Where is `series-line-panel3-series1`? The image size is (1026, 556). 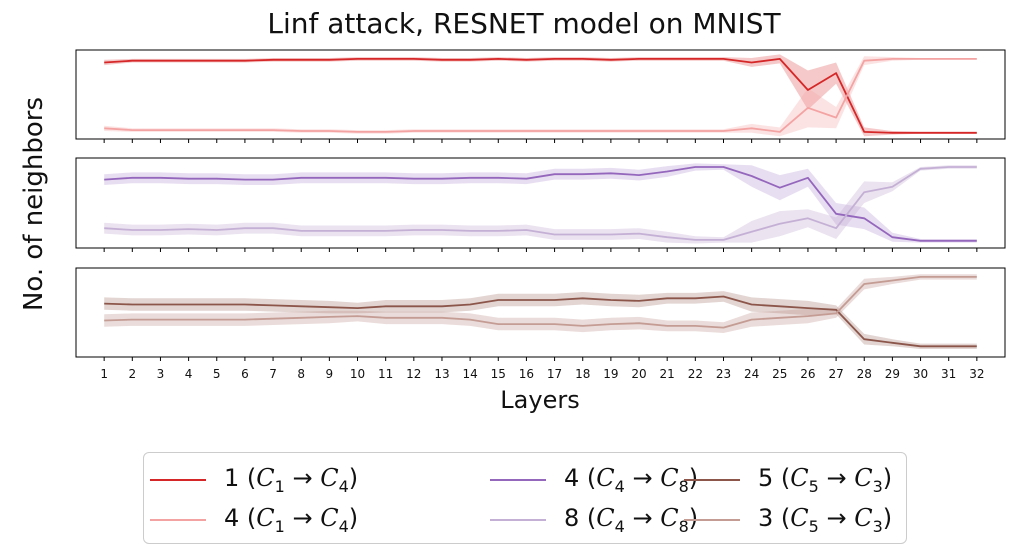
series-line-panel3-series1 is located at coordinates (540, 321).